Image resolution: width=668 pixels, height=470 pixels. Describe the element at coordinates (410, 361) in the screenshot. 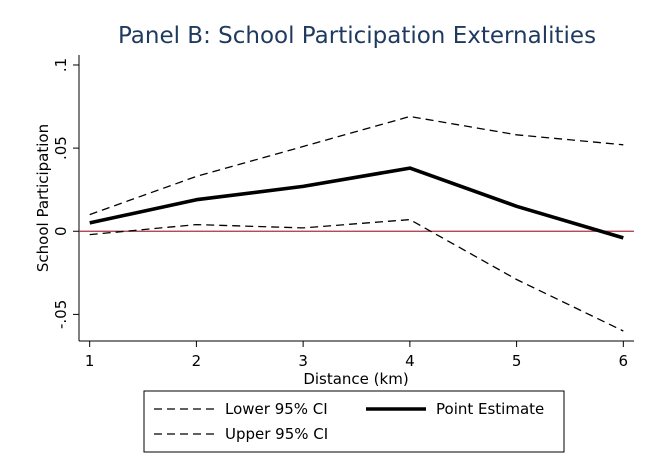

I see `x-tick-label: 4` at that location.